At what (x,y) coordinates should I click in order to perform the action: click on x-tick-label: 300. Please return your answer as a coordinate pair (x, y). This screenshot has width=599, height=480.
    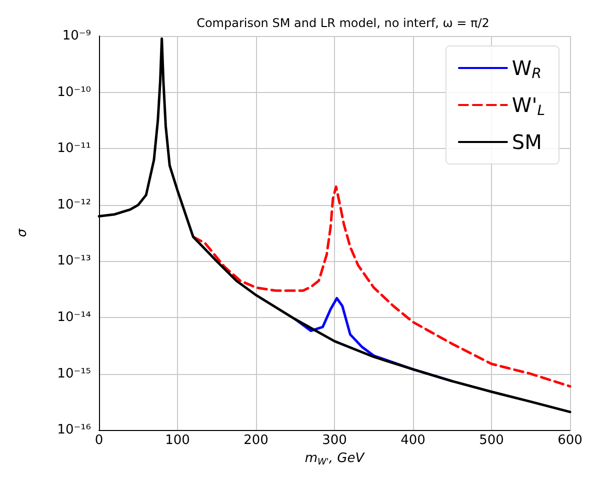
    Looking at the image, I should click on (334, 440).